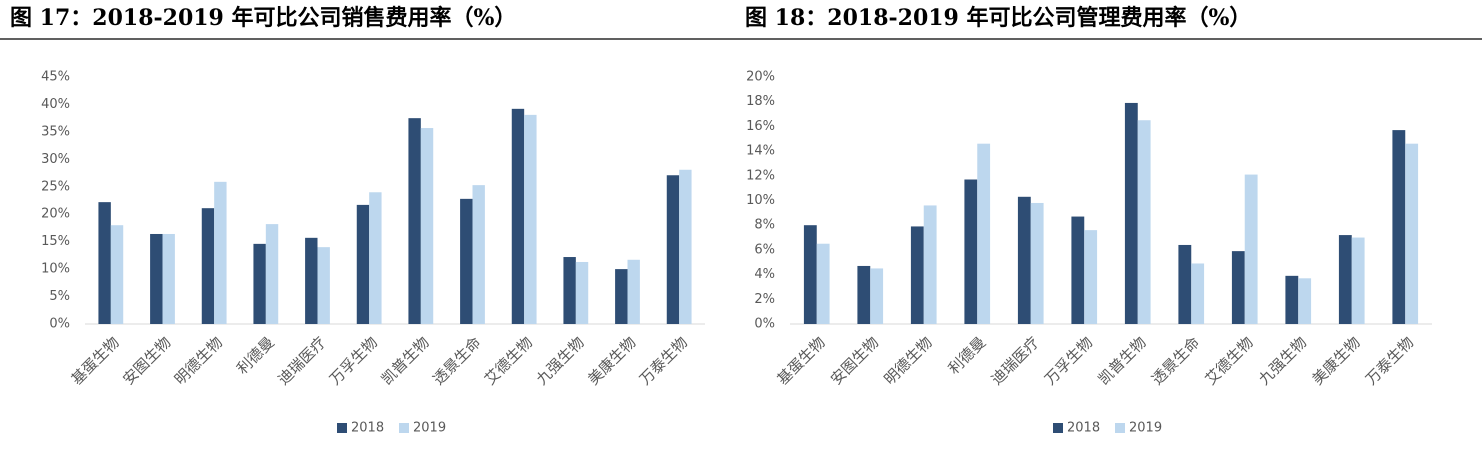  I want to click on y-tick-label: 14%, so click(760, 151).